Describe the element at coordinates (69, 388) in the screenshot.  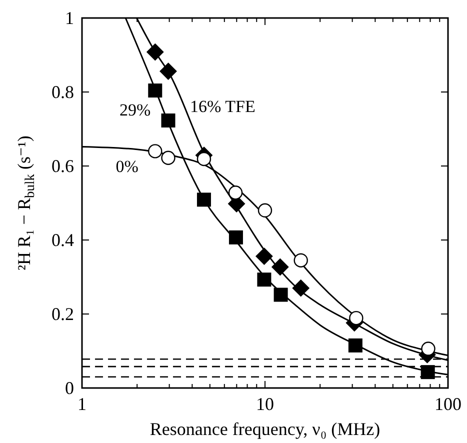
I see `y-tick-label: 0` at that location.